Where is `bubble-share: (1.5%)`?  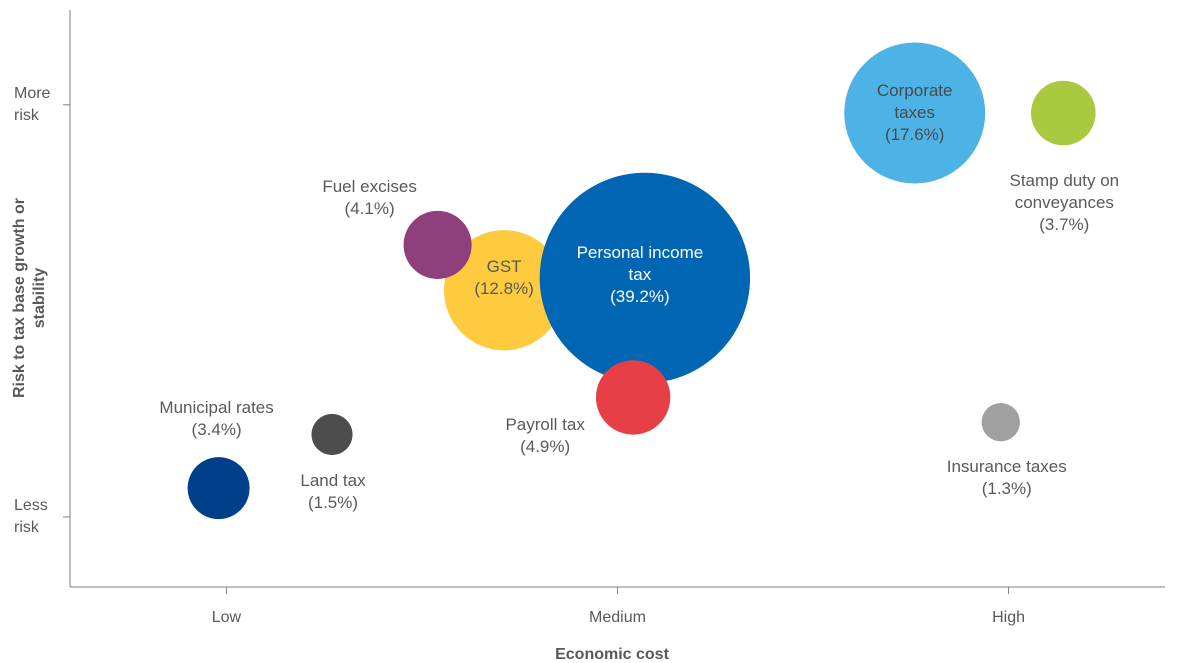
bubble-share: (1.5%) is located at coordinates (333, 502).